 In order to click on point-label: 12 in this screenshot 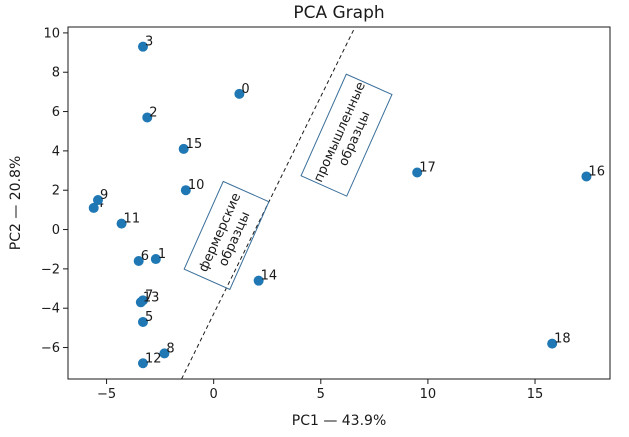, I will do `click(153, 358)`.